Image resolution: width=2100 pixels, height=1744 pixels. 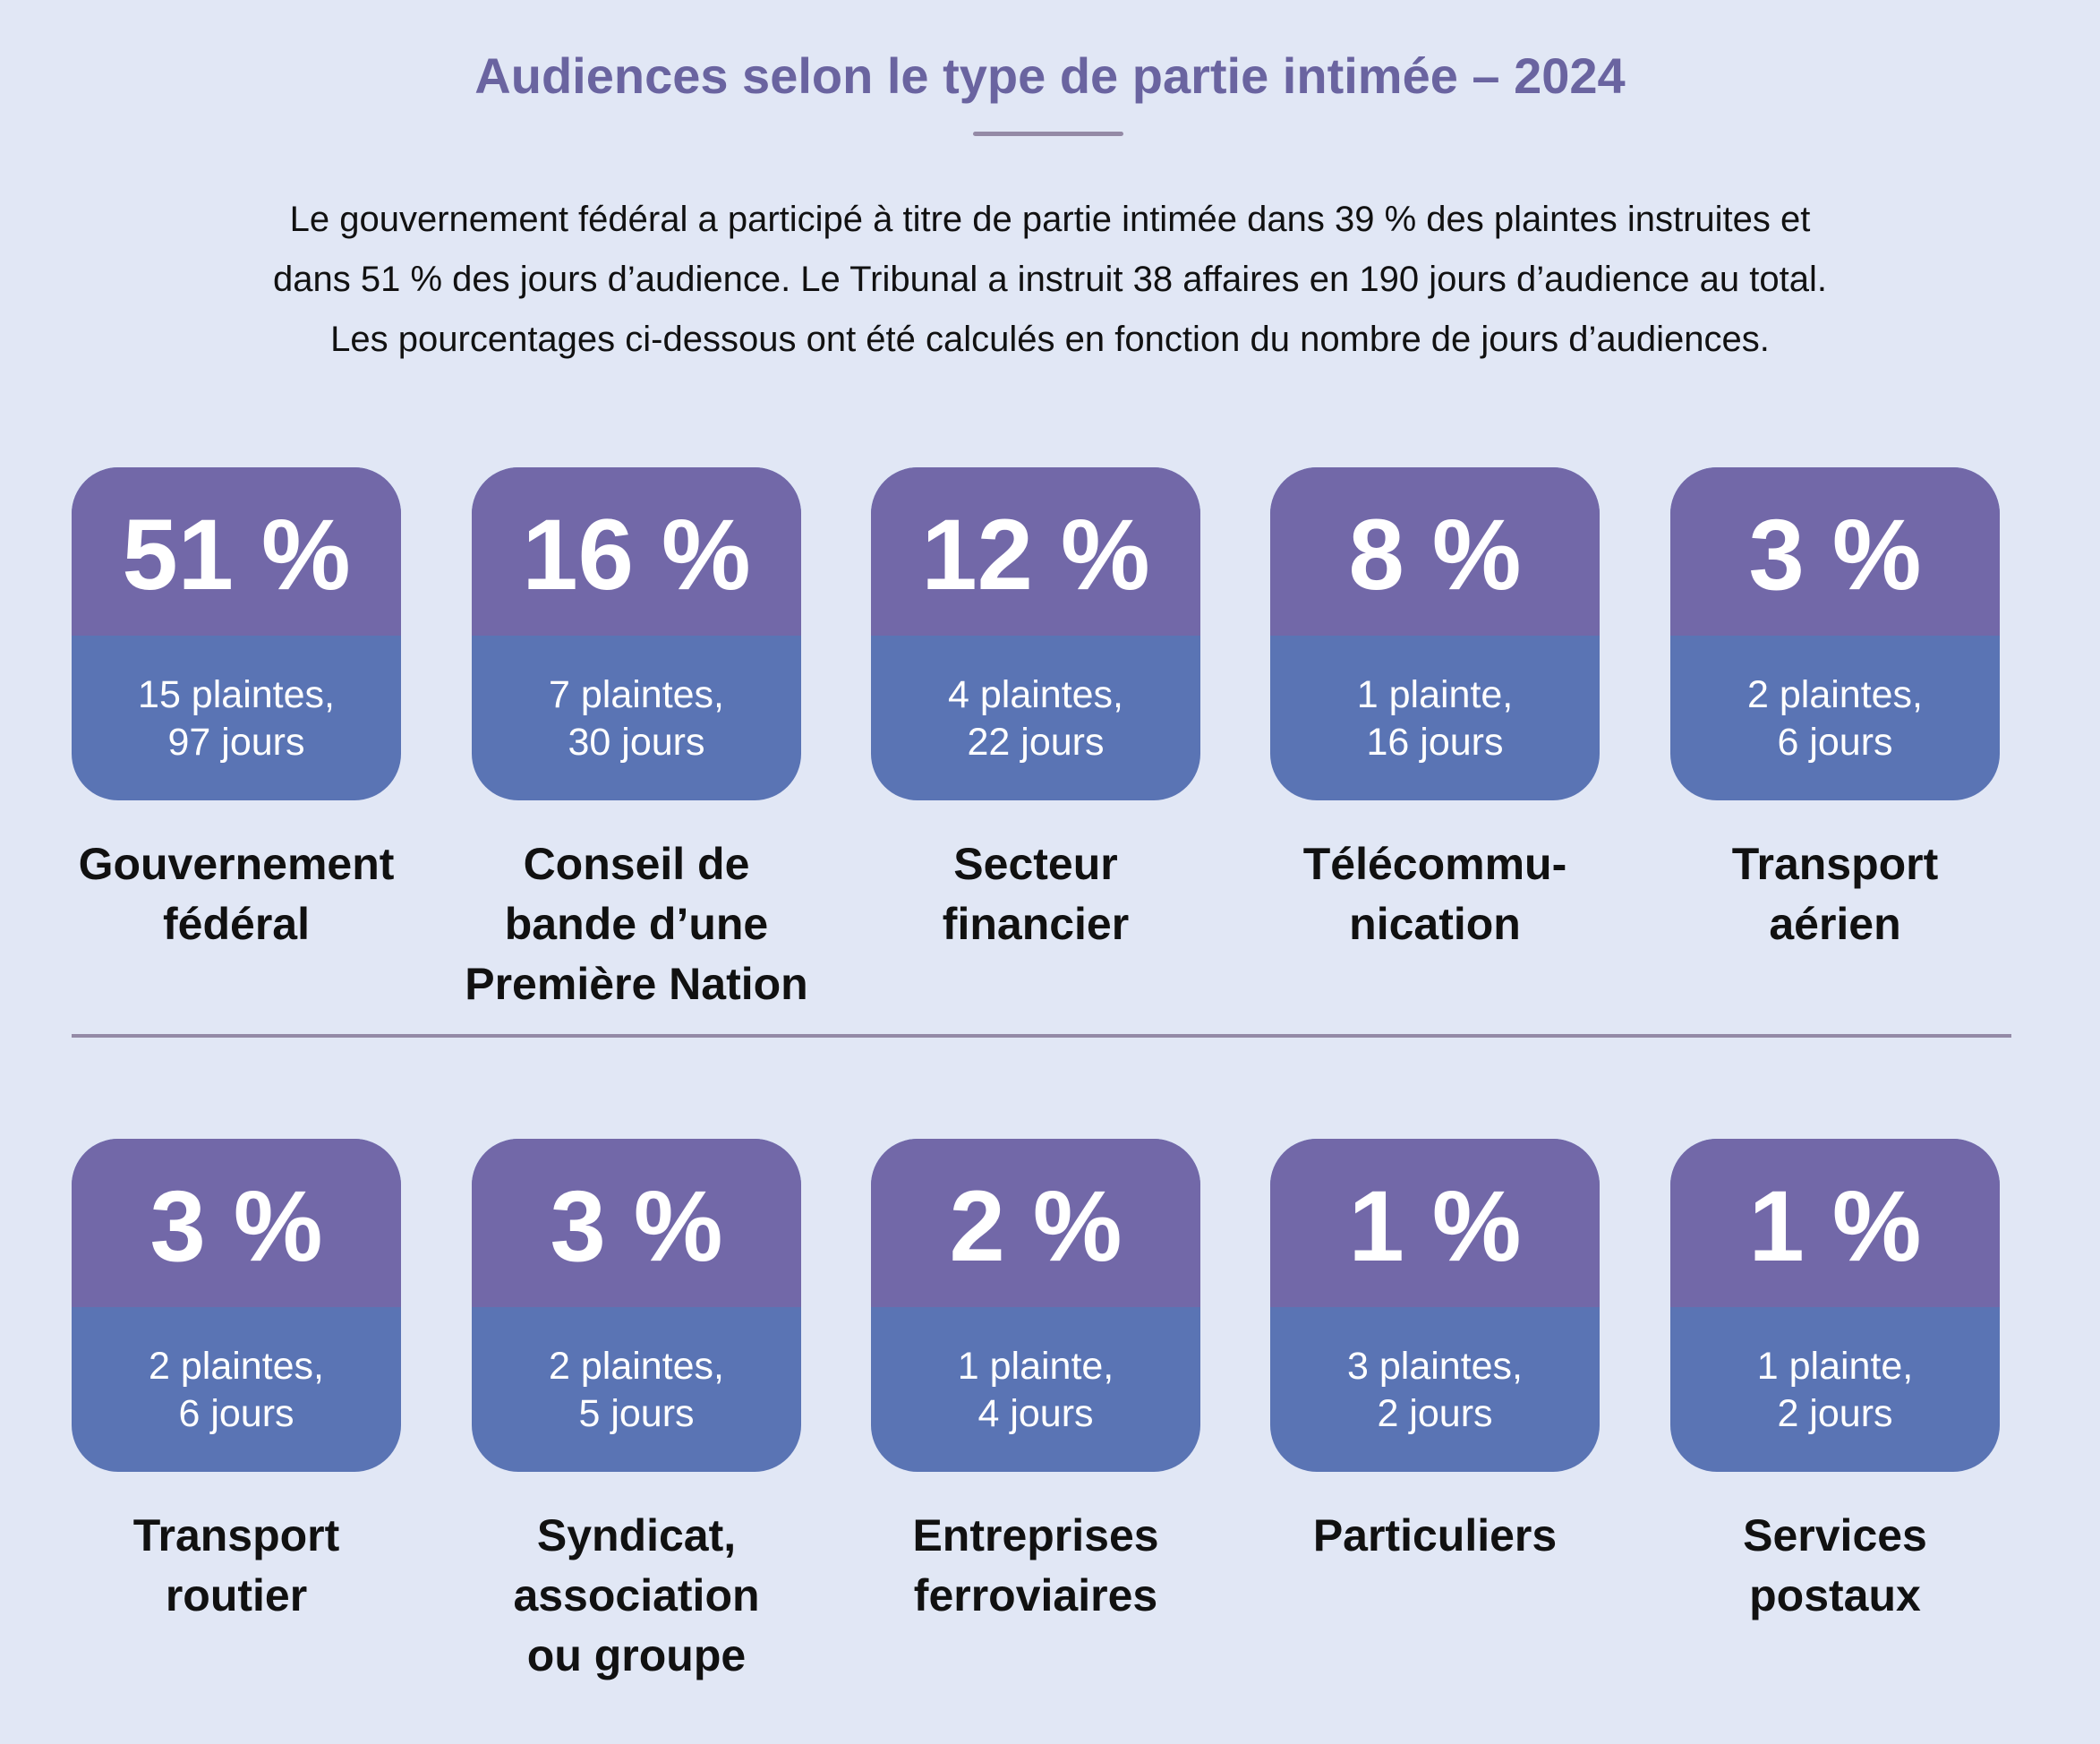 What do you see at coordinates (1036, 924) in the screenshot?
I see `category-label-line: financier` at bounding box center [1036, 924].